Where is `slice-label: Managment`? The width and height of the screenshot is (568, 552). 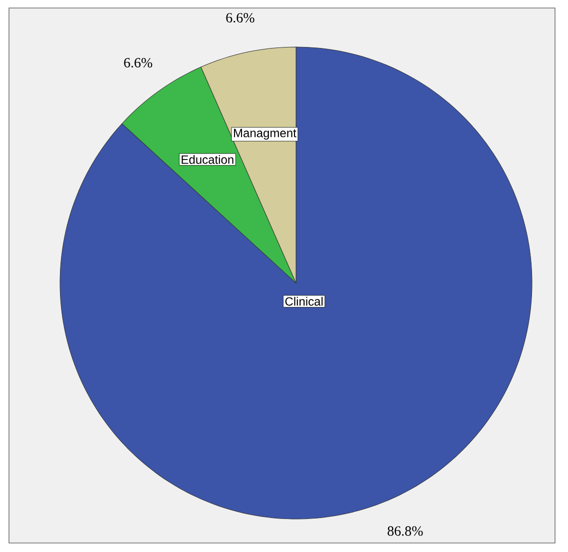
slice-label: Managment is located at coordinates (265, 134).